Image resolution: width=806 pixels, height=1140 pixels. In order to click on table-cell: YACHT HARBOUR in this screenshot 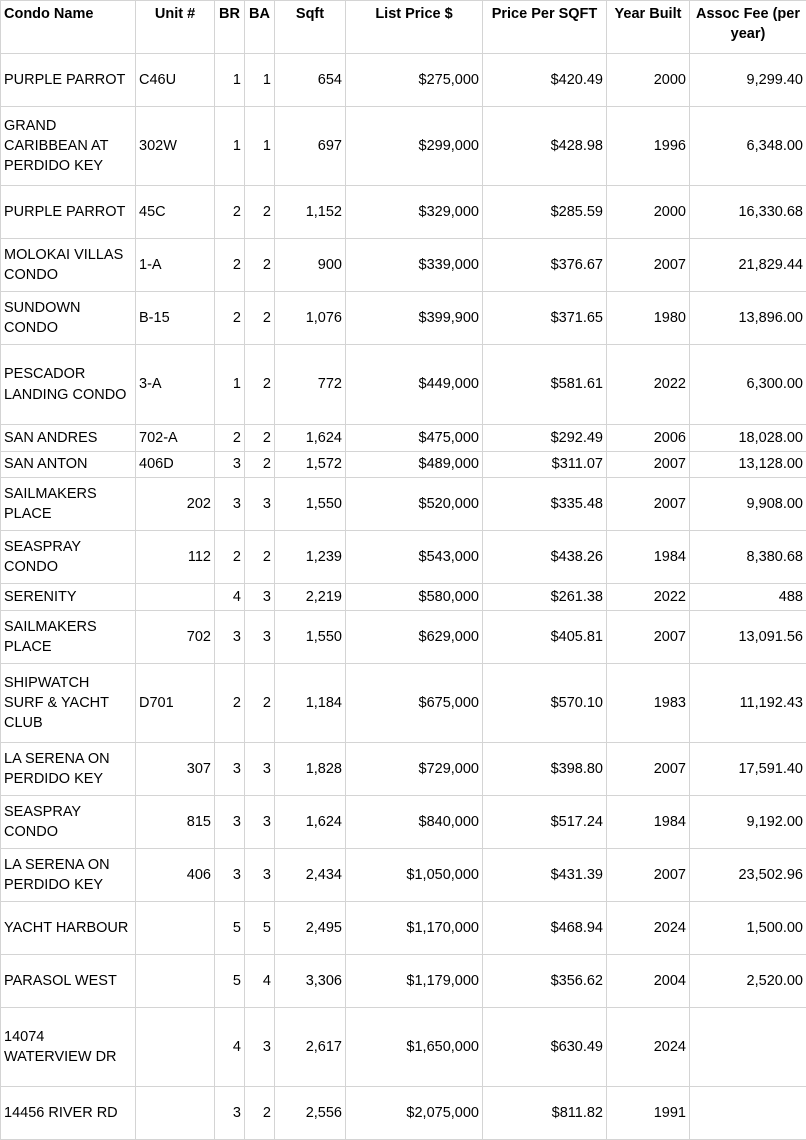, I will do `click(68, 928)`.